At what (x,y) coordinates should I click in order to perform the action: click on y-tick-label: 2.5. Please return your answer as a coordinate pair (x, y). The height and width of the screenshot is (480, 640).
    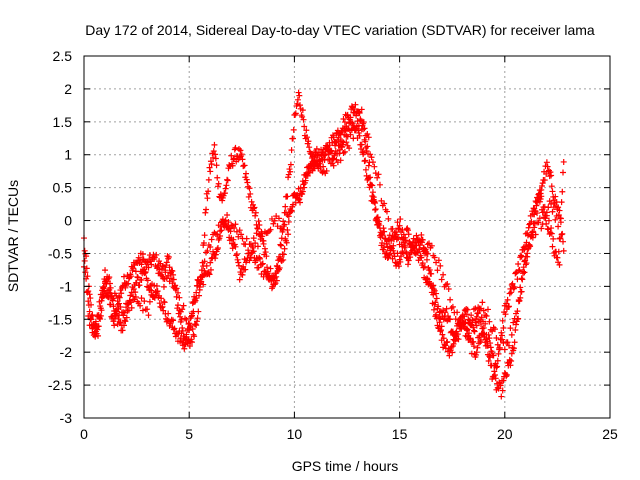
    Looking at the image, I should click on (63, 56).